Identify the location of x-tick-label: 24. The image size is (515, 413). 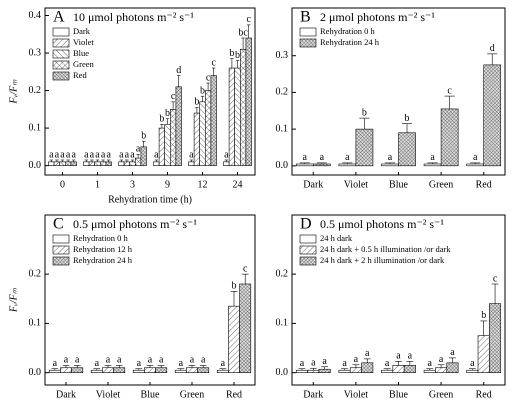
(238, 184).